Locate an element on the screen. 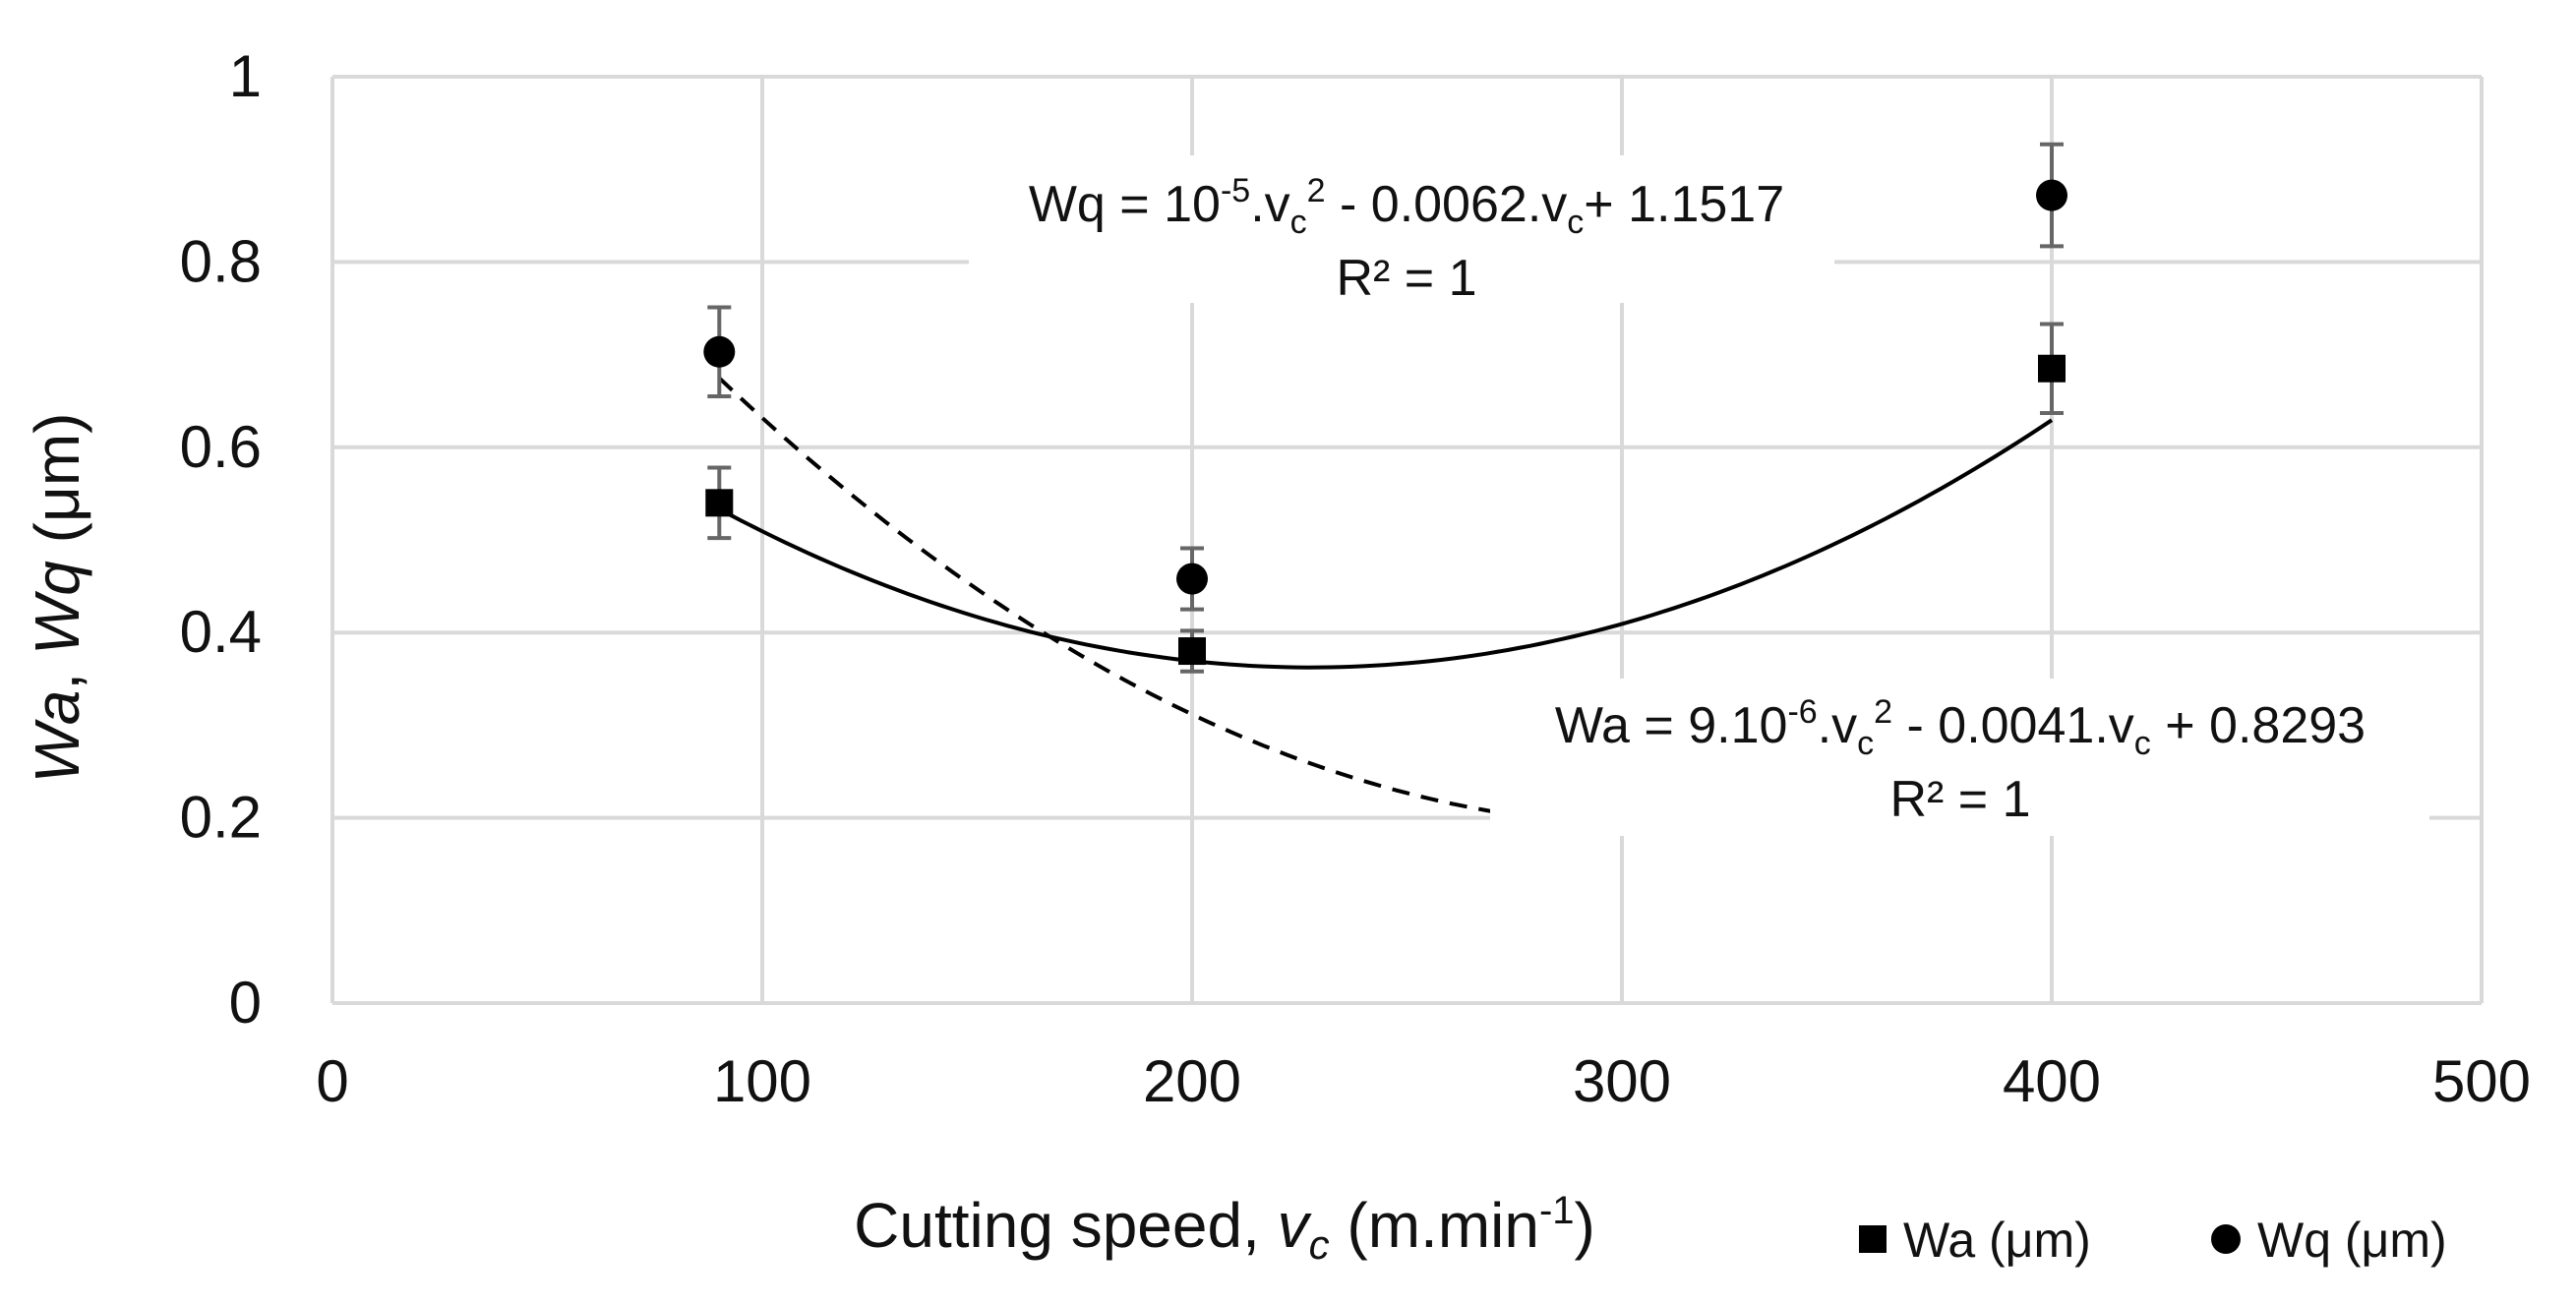 The image size is (2576, 1305). wa-eq-part4: + 0.8293 is located at coordinates (2259, 725).